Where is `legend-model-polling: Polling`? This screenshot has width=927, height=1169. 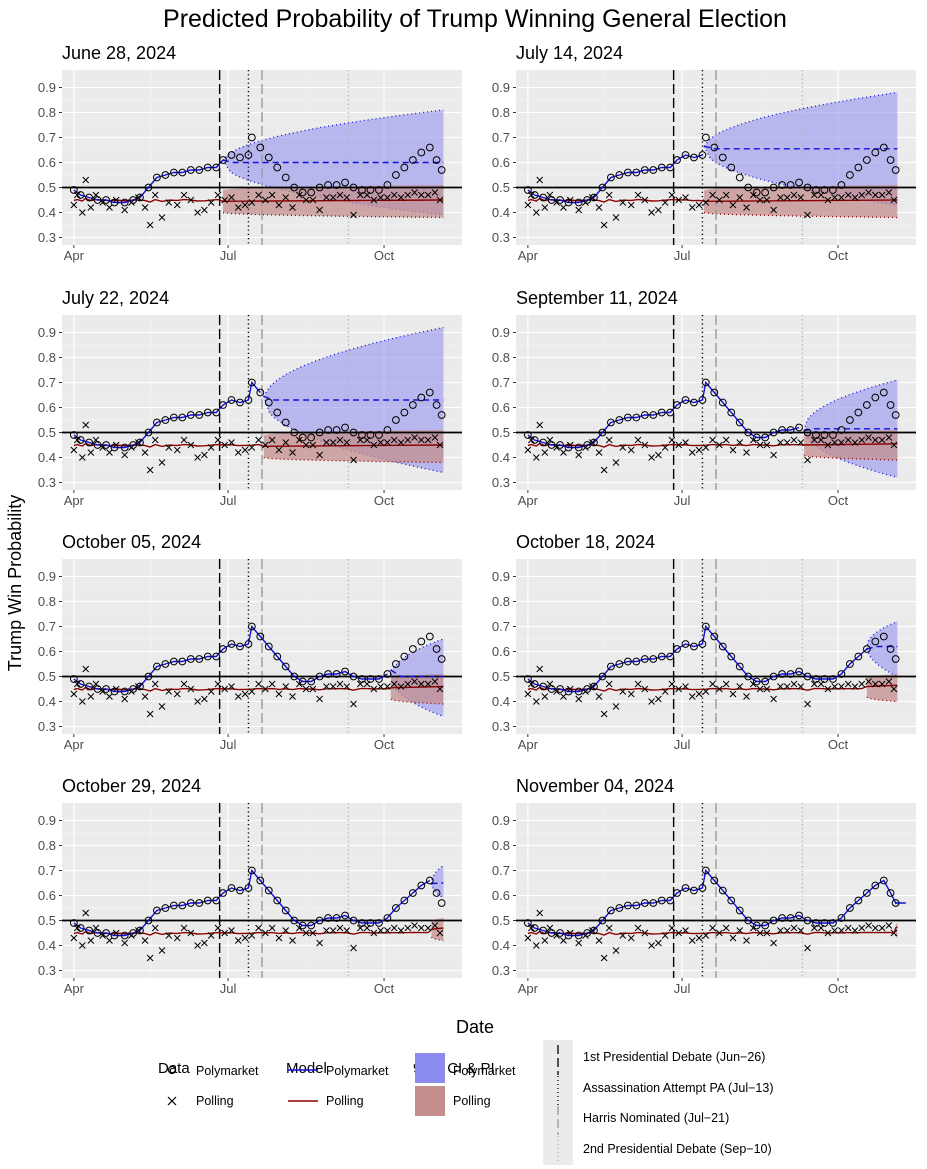
legend-model-polling: Polling is located at coordinates (345, 1101).